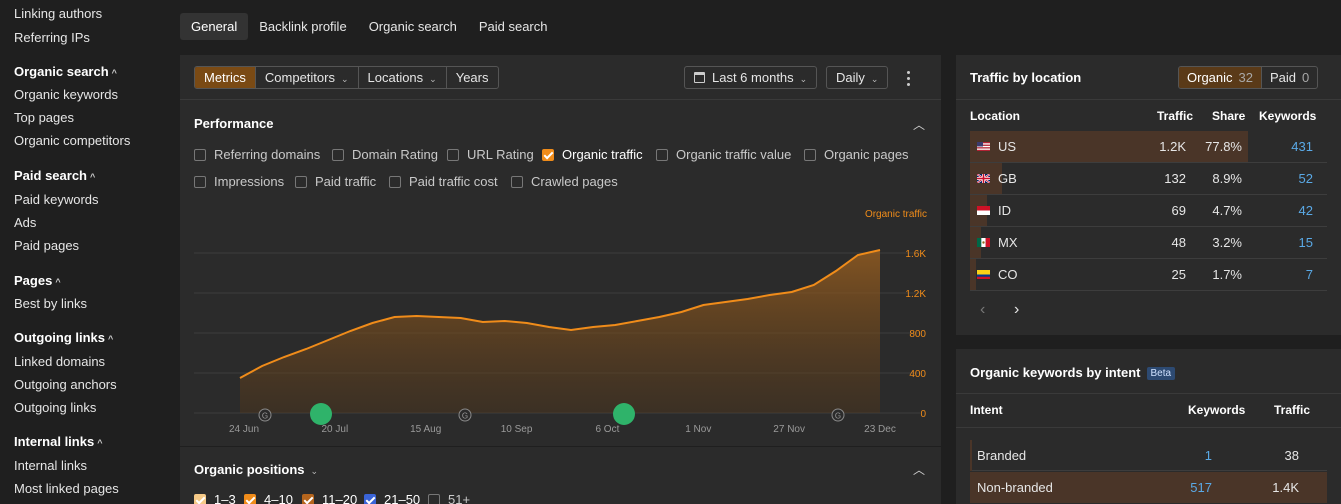  What do you see at coordinates (1008, 274) in the screenshot?
I see `location-code: CO` at bounding box center [1008, 274].